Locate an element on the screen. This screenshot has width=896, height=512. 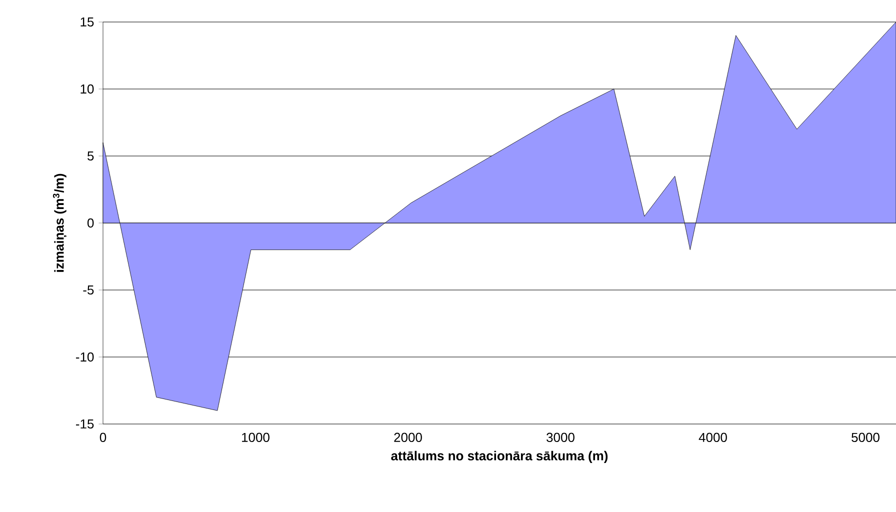
x-tick-label: 4000 is located at coordinates (712, 437).